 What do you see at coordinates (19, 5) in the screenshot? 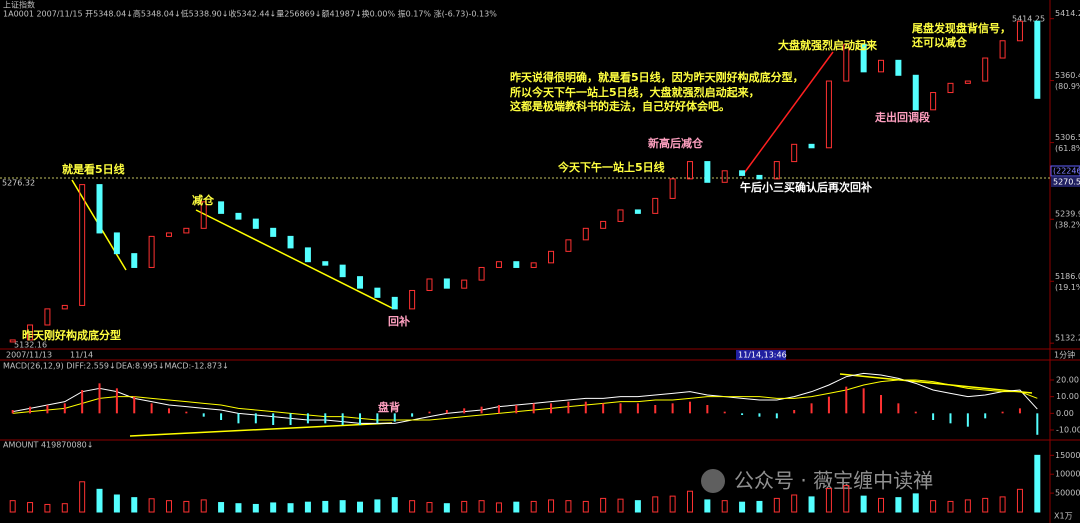
I see `title: 上证指数` at bounding box center [19, 5].